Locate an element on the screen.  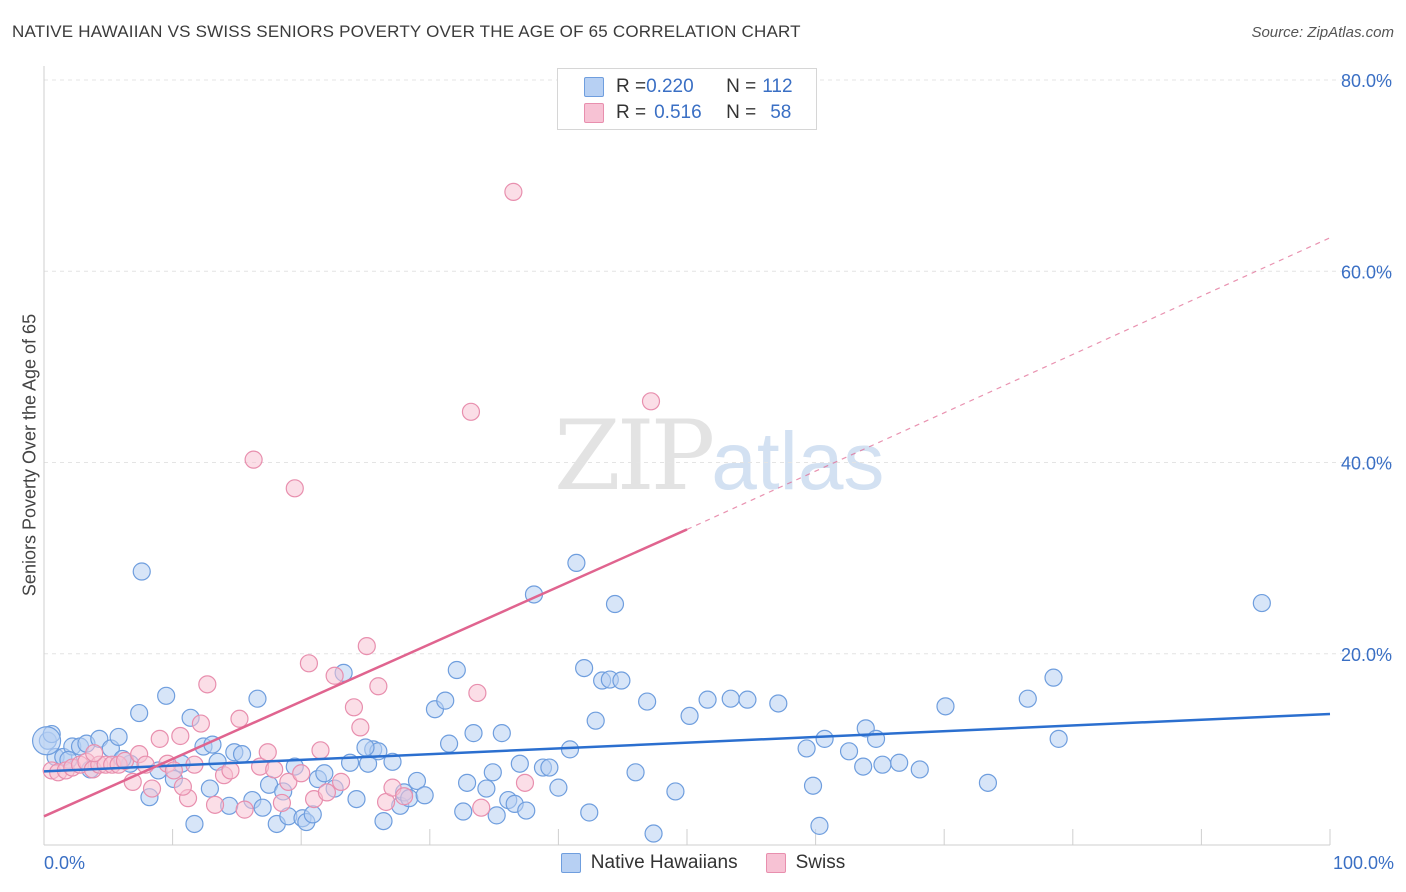
x-tick-label-min: 0.0% is located at coordinates (64, 863).